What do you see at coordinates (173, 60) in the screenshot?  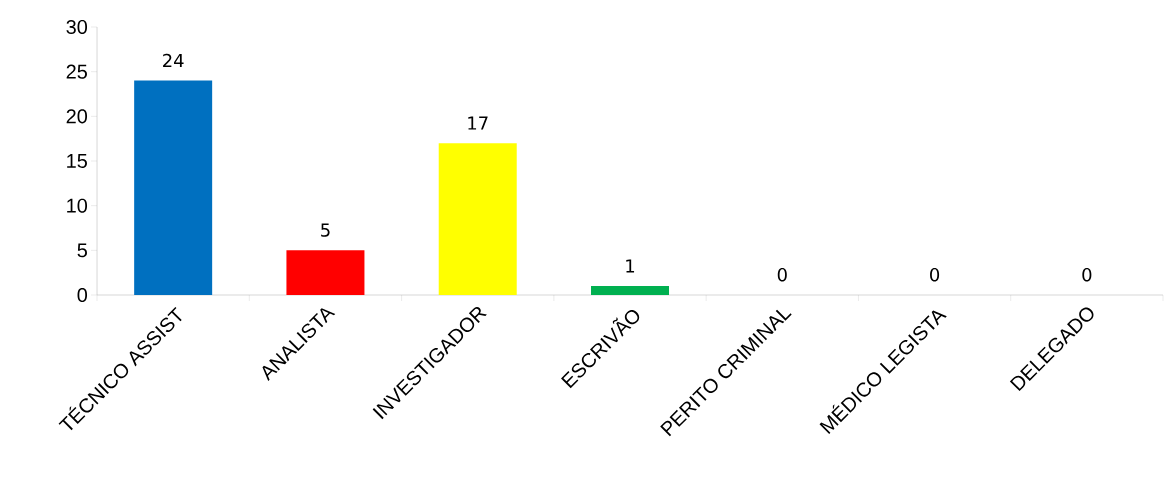 I see `data-label: 24` at bounding box center [173, 60].